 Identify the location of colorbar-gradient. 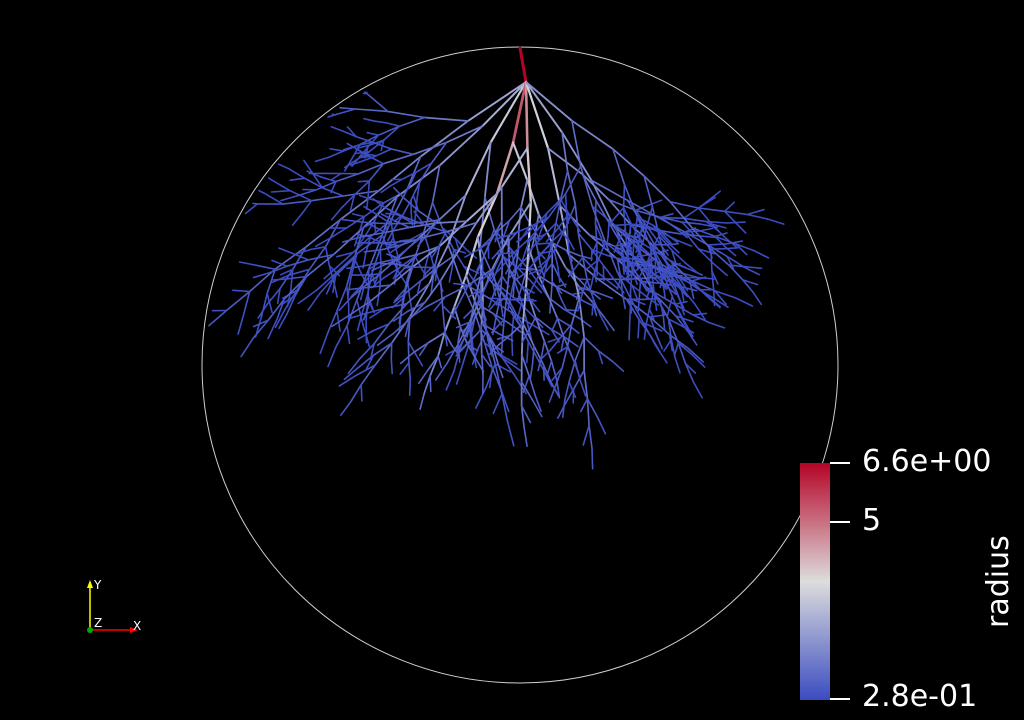
(815, 581).